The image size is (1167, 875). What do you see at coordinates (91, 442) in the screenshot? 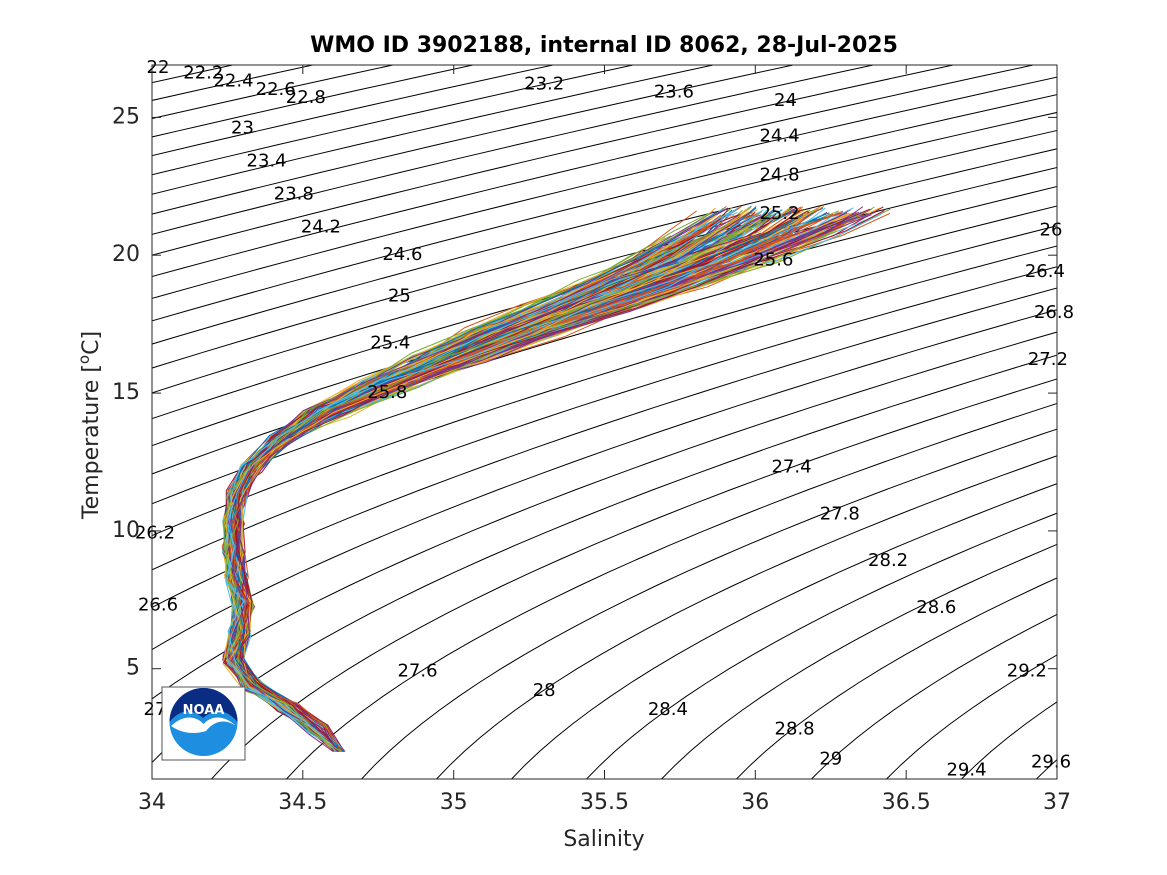
I see `y-axis-label-main: Temperature [` at bounding box center [91, 442].